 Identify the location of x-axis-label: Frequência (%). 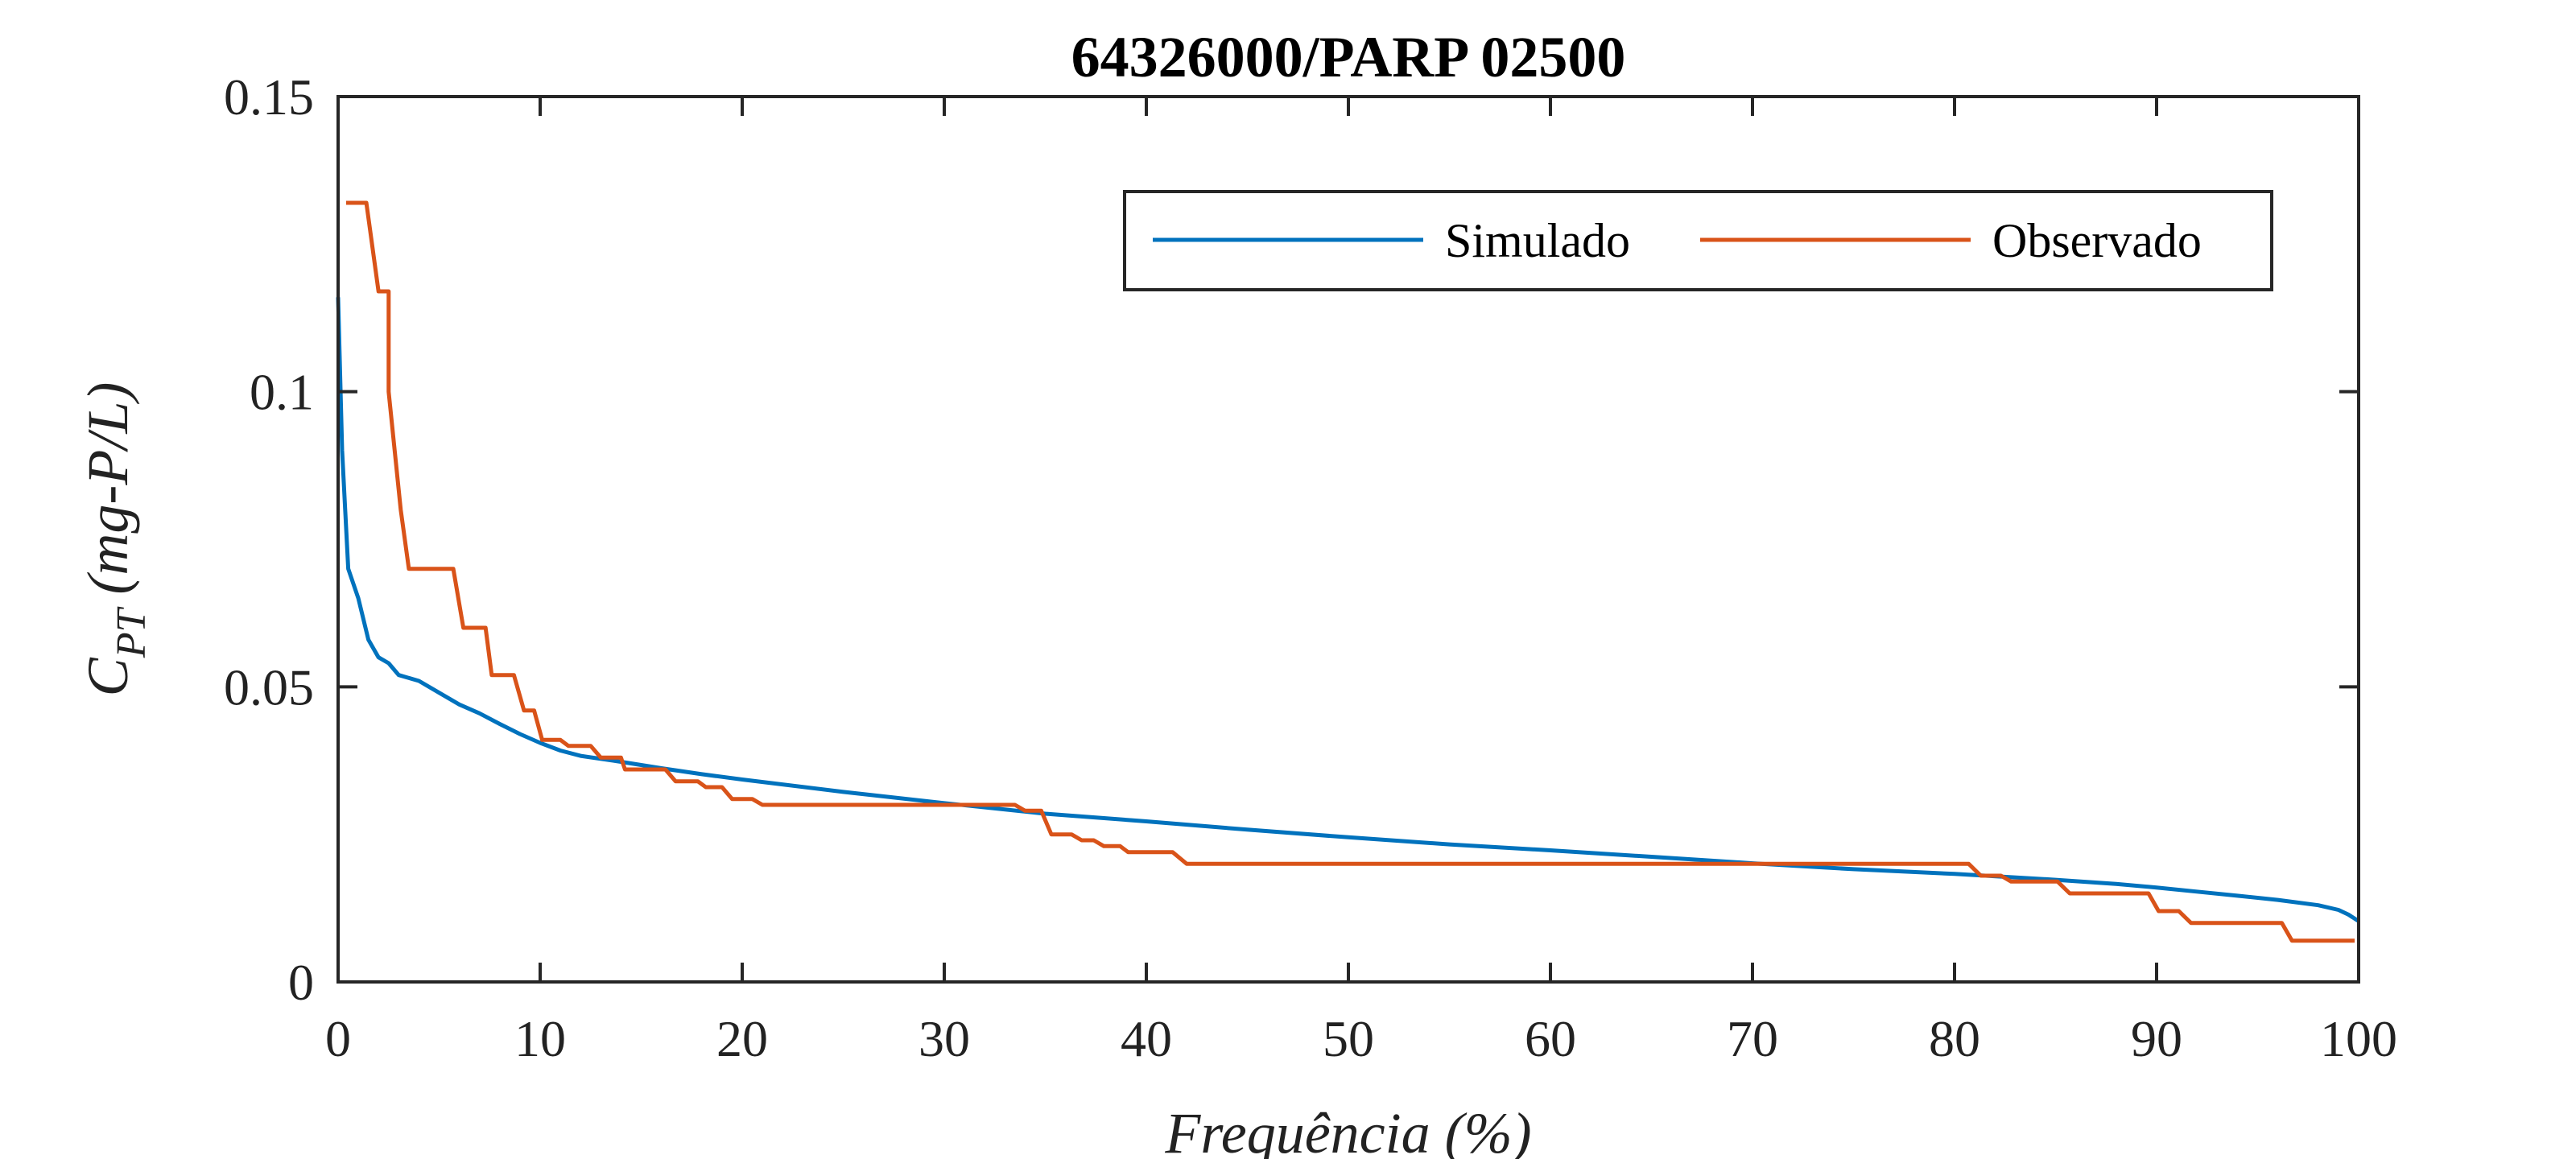
(1347, 1130).